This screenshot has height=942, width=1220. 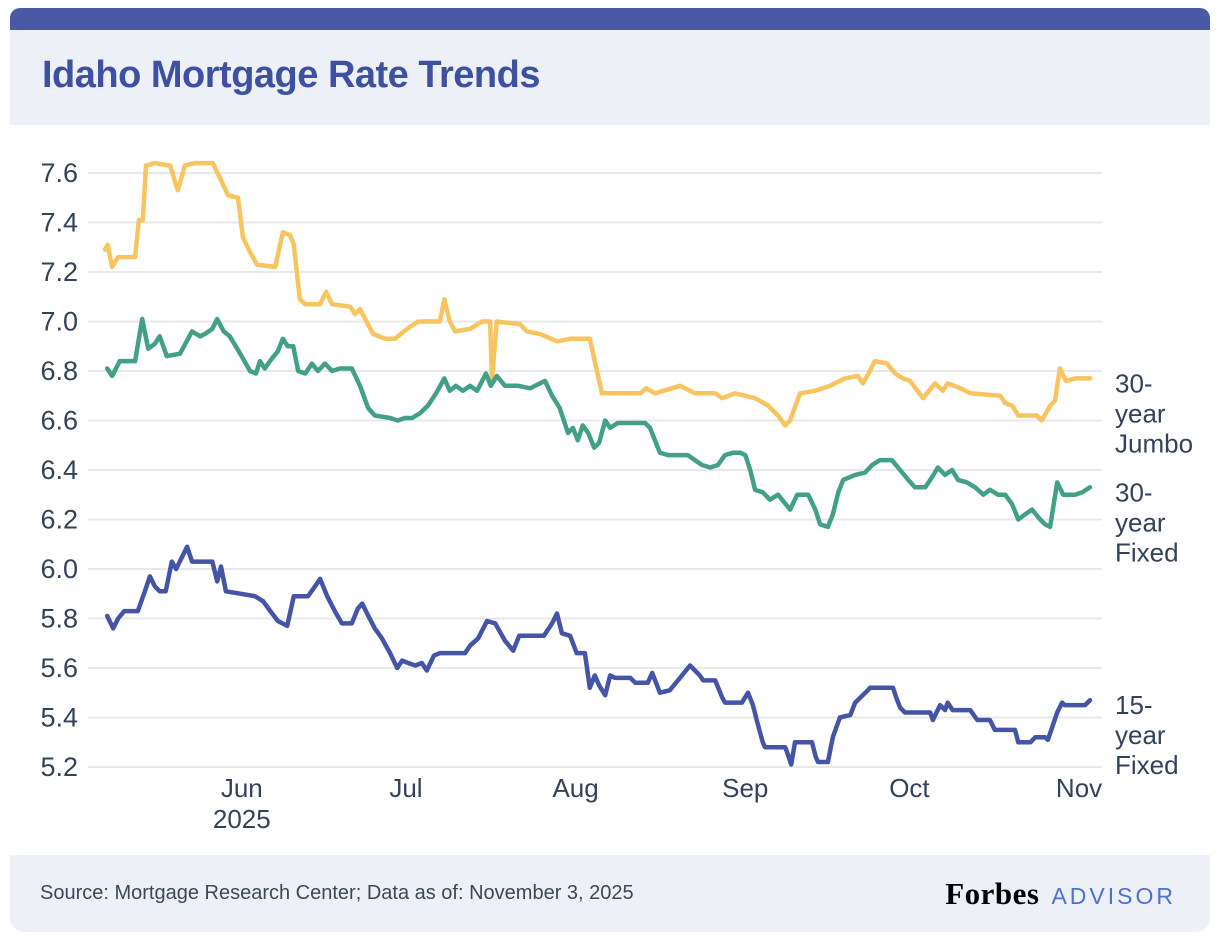 I want to click on y-axis-tick-label: 6.2, so click(x=59, y=520).